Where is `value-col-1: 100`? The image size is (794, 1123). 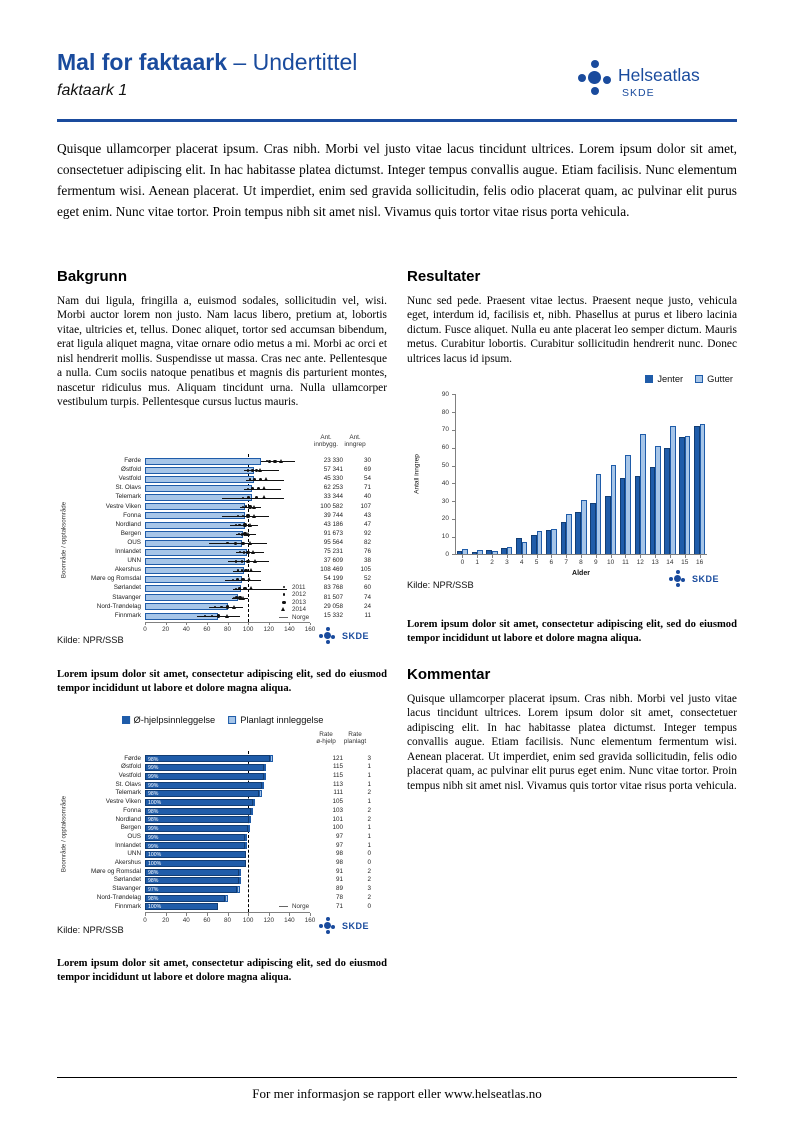
value-col-1: 100 is located at coordinates (337, 828).